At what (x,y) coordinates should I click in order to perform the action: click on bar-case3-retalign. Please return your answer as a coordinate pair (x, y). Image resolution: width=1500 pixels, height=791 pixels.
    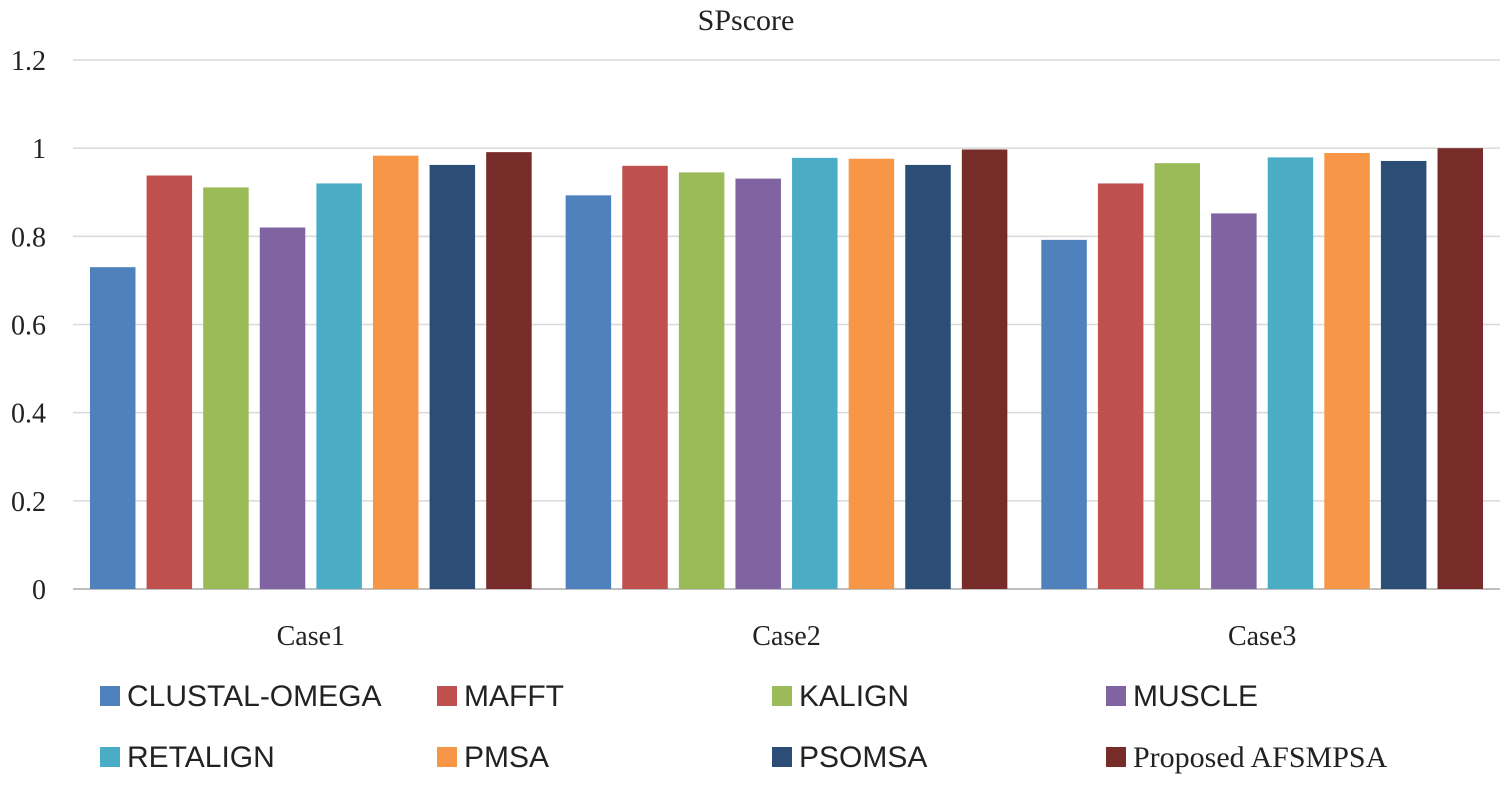
    Looking at the image, I should click on (1290, 373).